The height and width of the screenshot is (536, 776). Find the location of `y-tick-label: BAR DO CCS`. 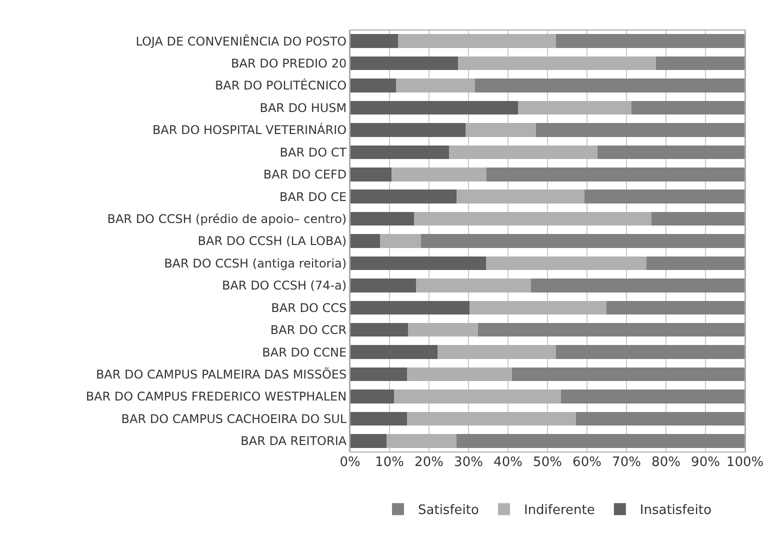

y-tick-label: BAR DO CCS is located at coordinates (309, 307).